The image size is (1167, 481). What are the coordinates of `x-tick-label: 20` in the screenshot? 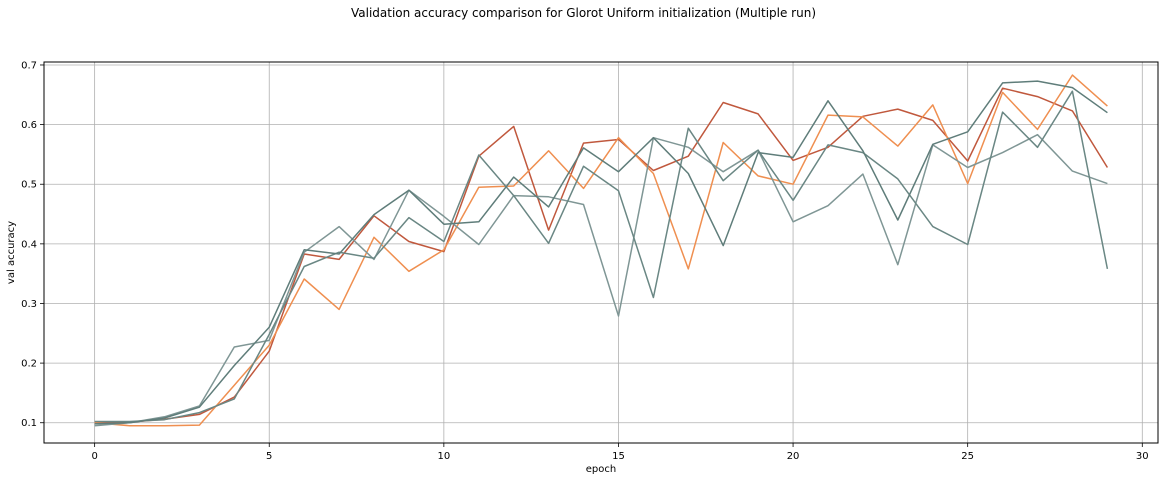 It's located at (793, 456).